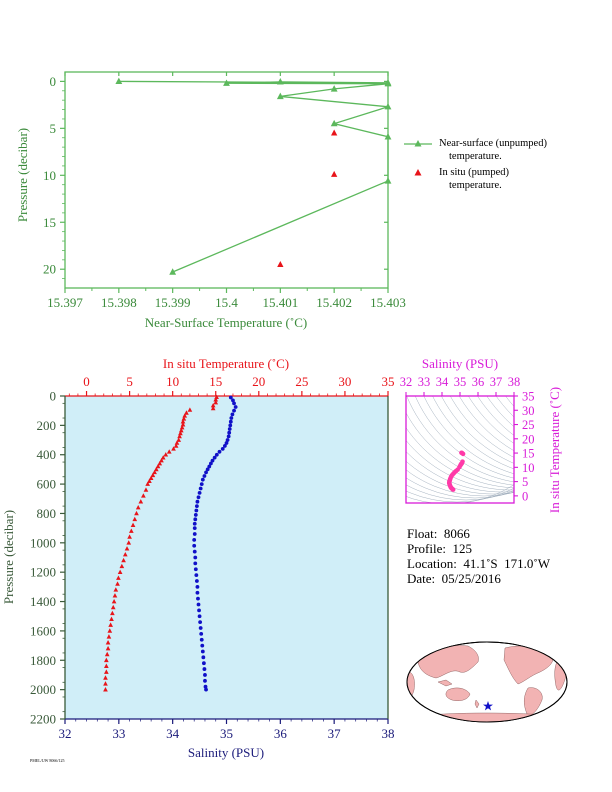 The width and height of the screenshot is (612, 792). I want to click on pressure-tick-label: 600, so click(47, 484).